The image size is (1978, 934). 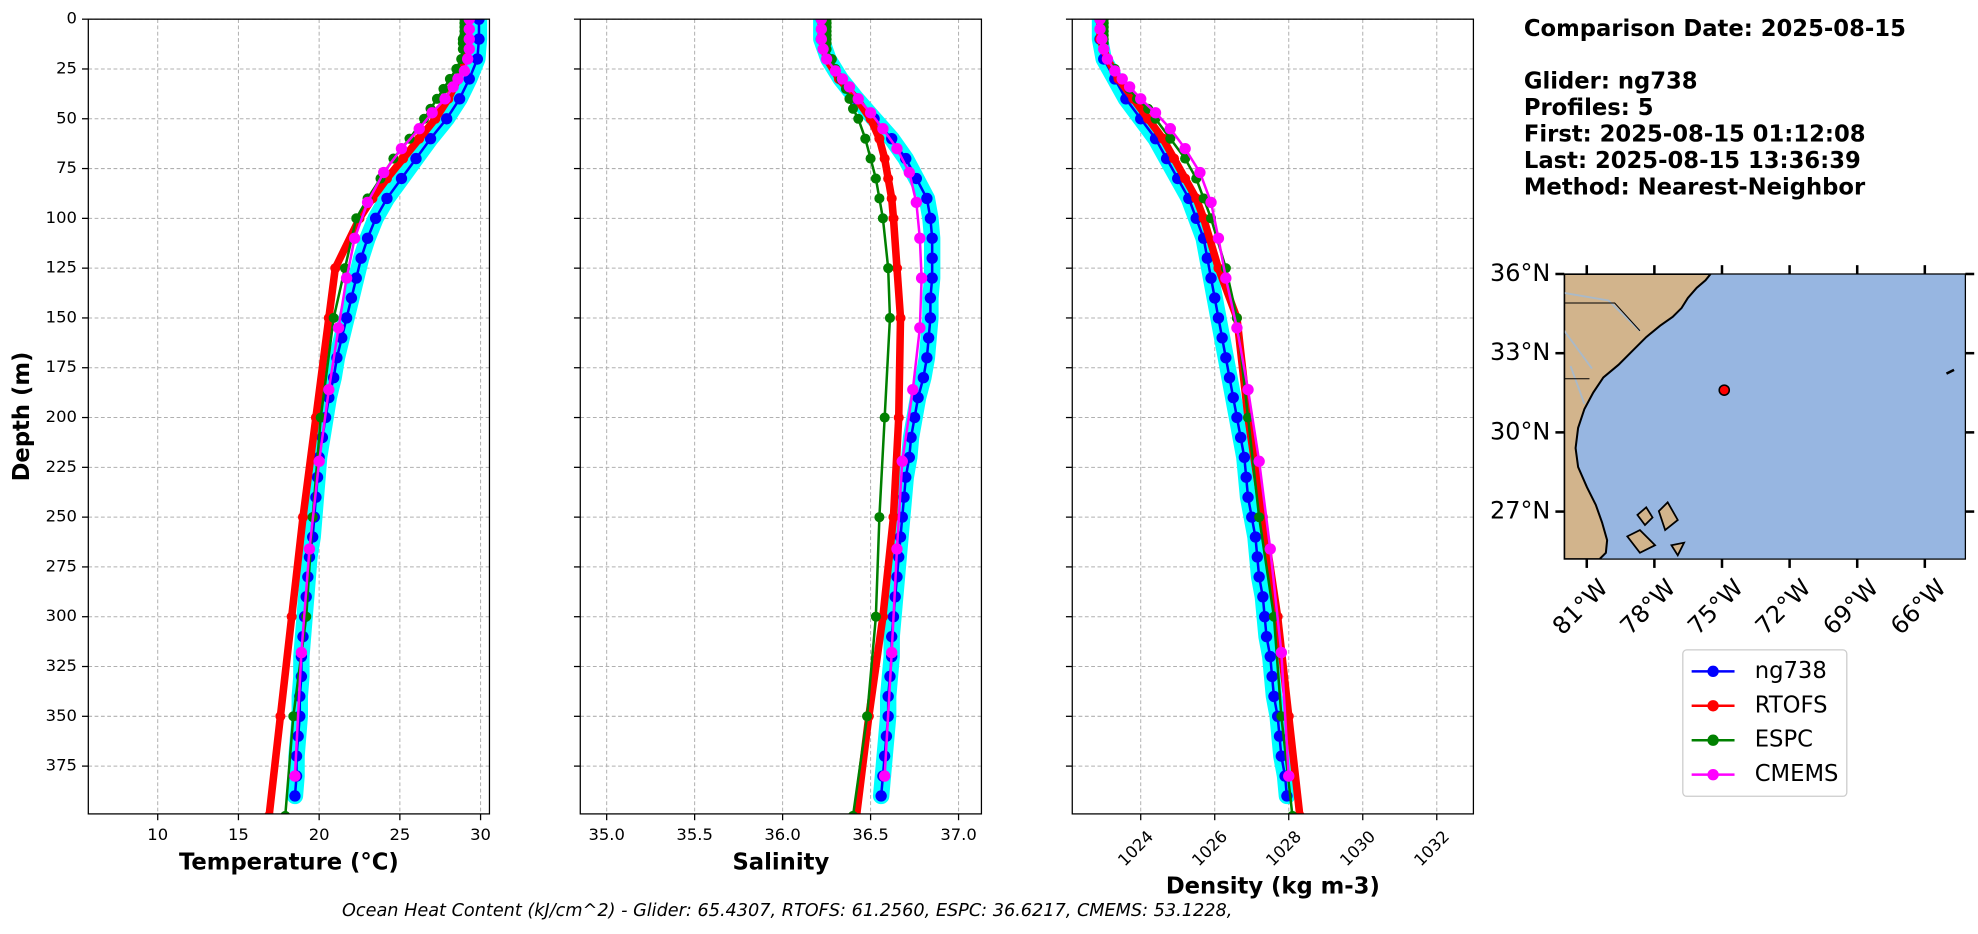 I want to click on x-tick-label: 1024, so click(x=1135, y=848).